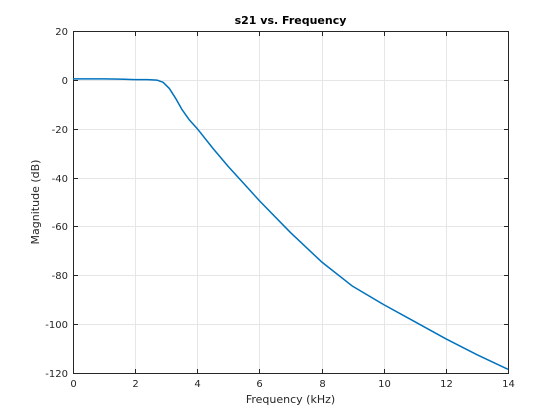 This screenshot has width=560, height=420. I want to click on x-tick-label: 0, so click(73, 384).